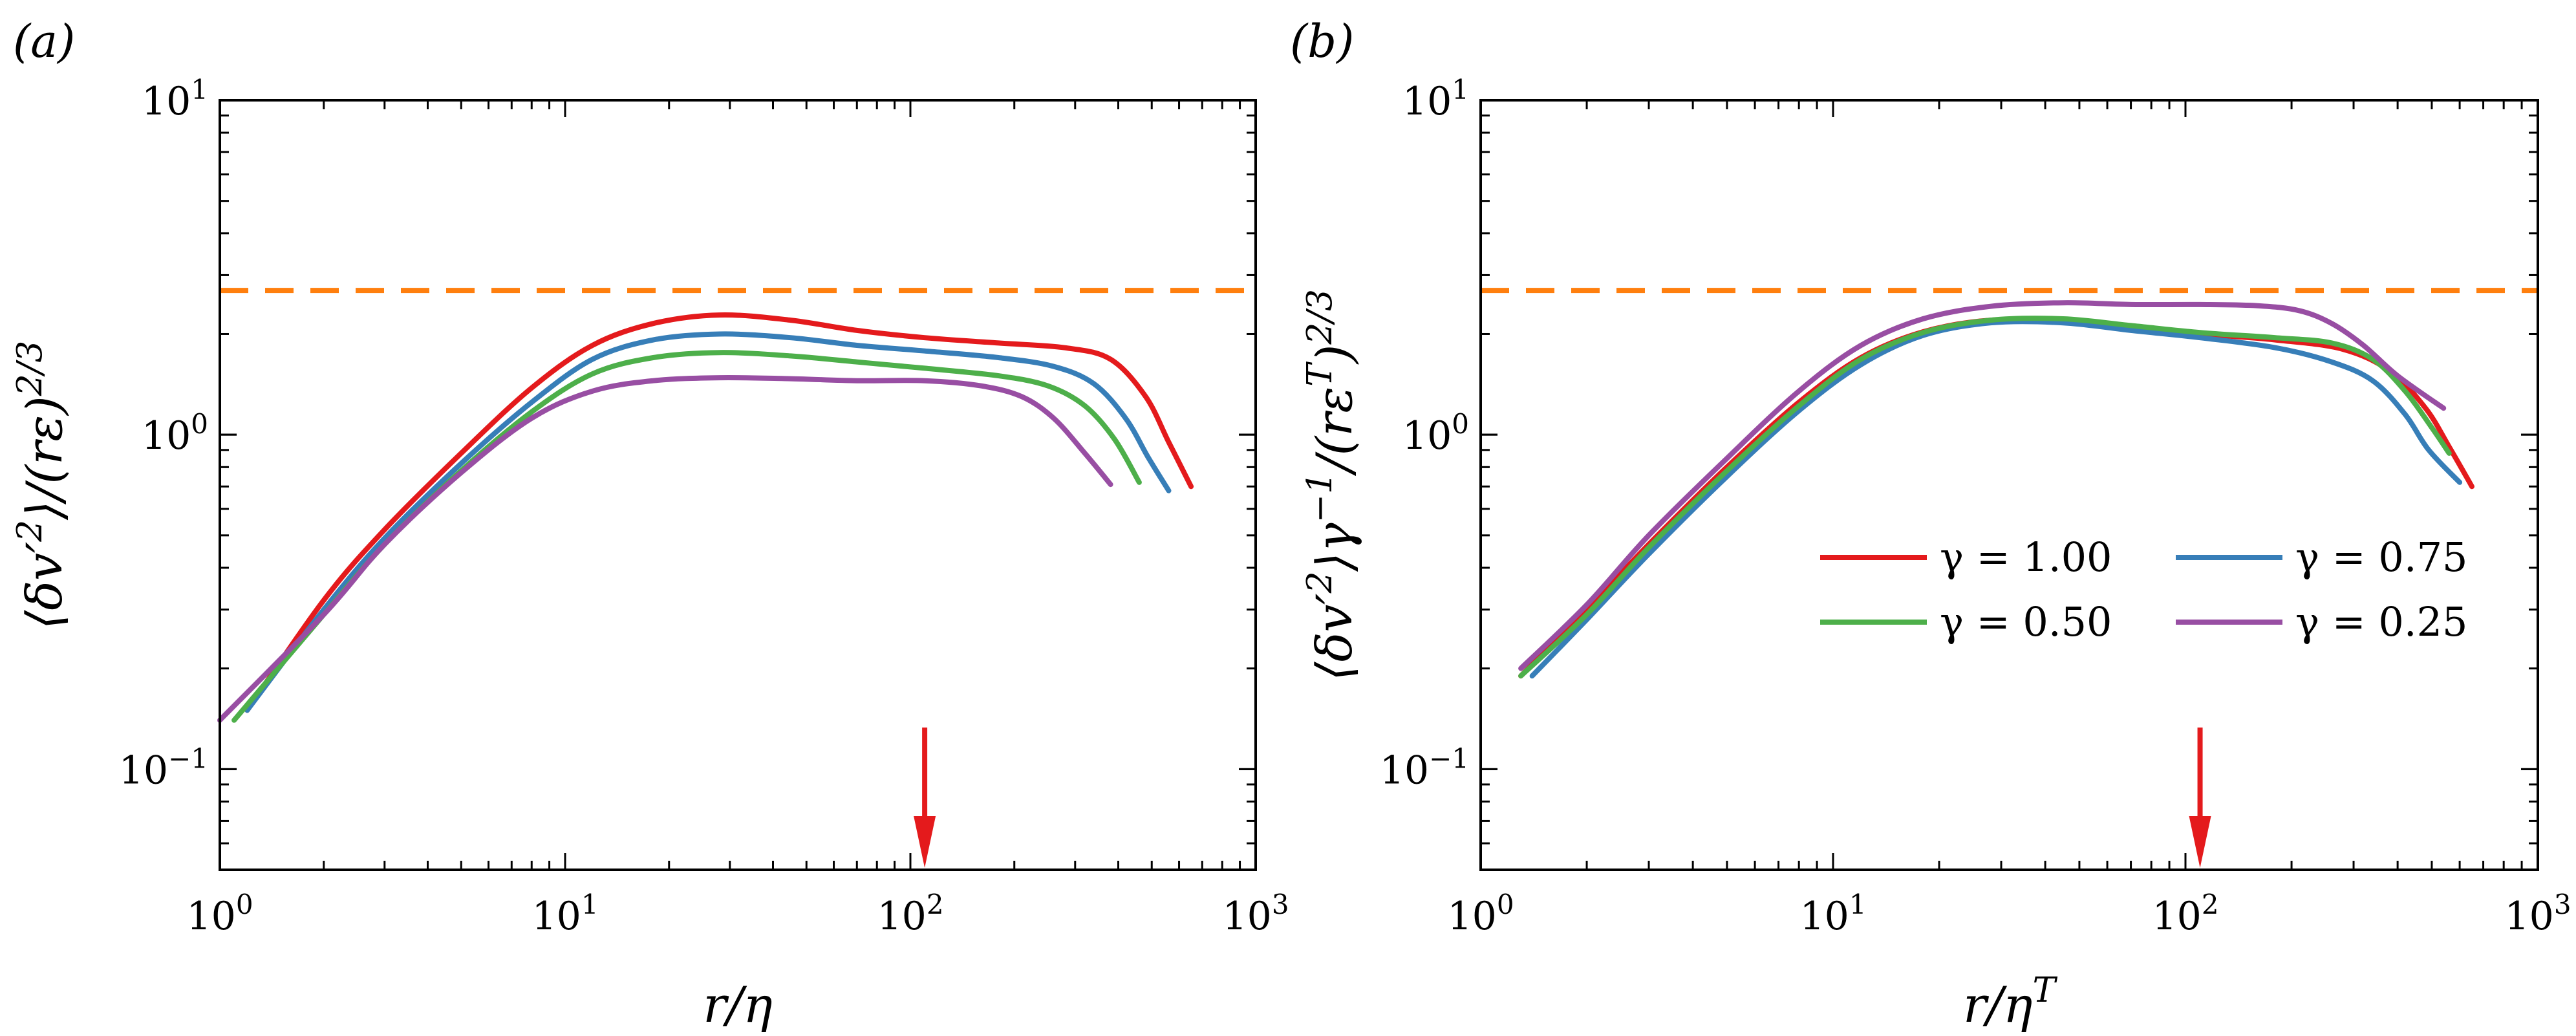  I want to click on x-axis-label: r/ηT, so click(2010, 1001).